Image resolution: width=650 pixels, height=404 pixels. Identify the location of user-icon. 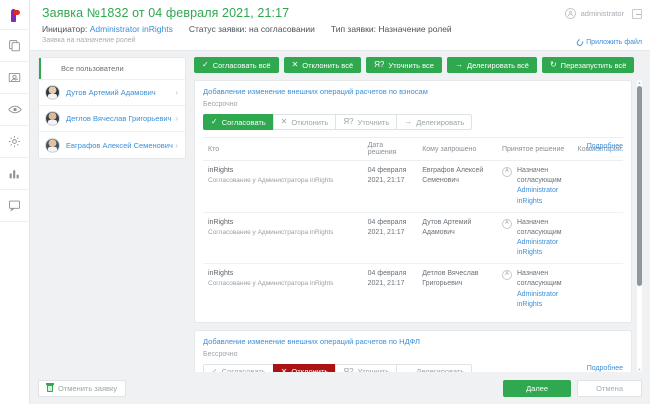
(570, 13).